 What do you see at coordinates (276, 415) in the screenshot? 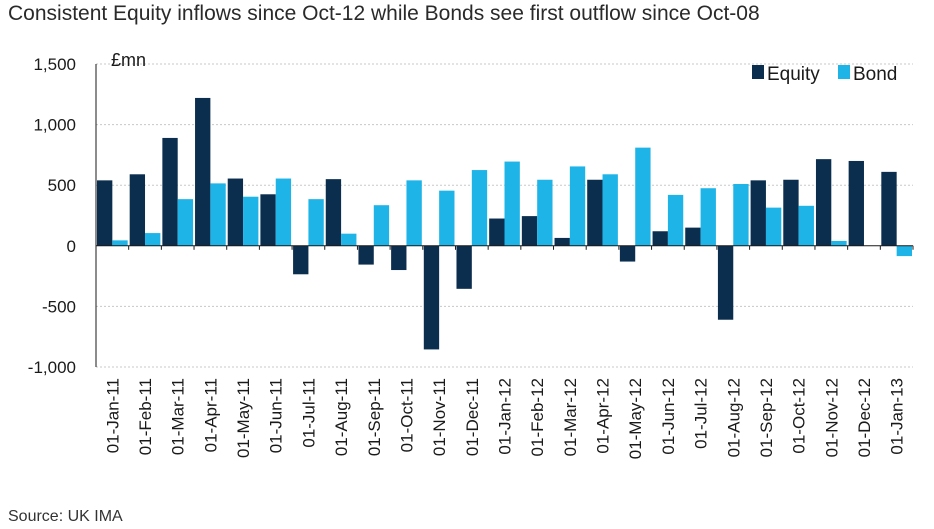
I see `x-tick-label: 01-Jun-11` at bounding box center [276, 415].